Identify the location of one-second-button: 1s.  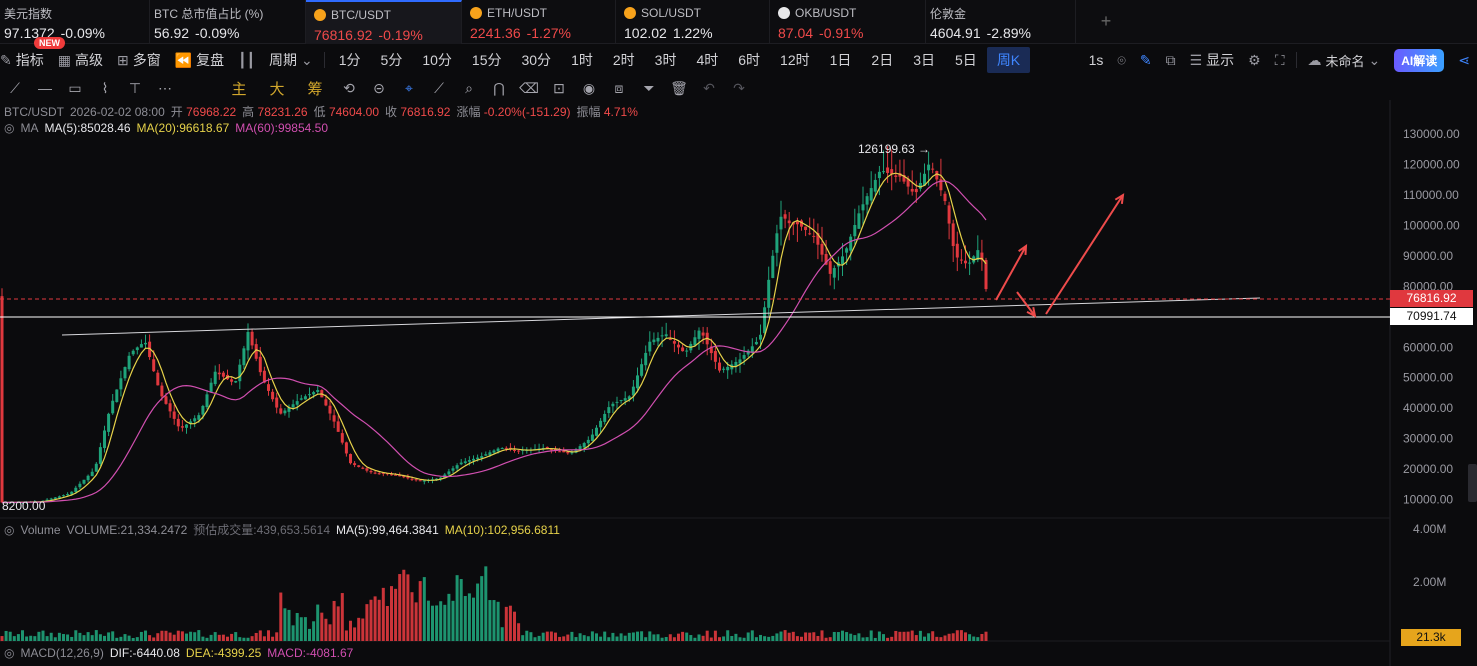
(1096, 60).